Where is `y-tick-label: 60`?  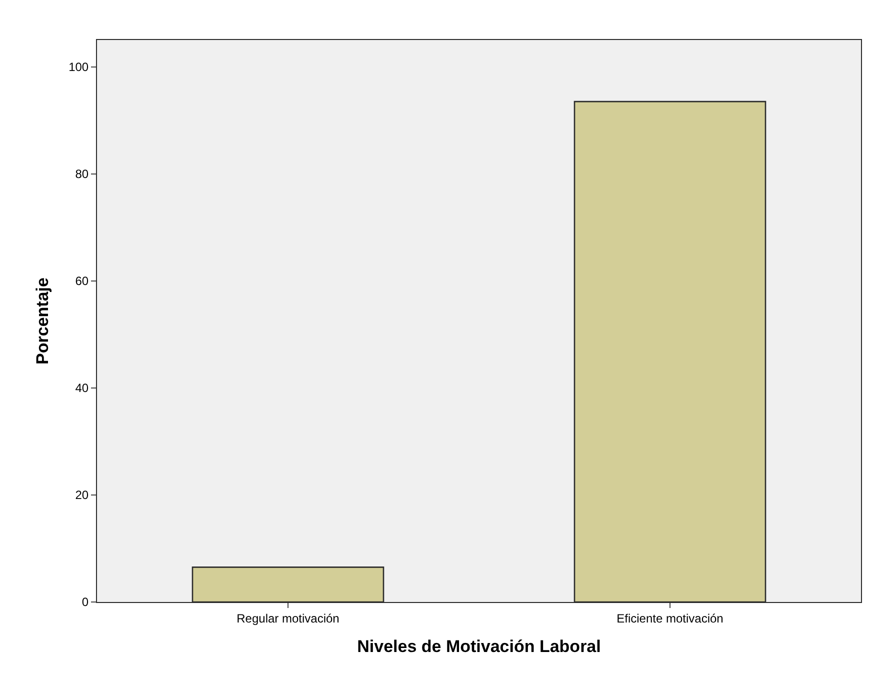
y-tick-label: 60 is located at coordinates (82, 281).